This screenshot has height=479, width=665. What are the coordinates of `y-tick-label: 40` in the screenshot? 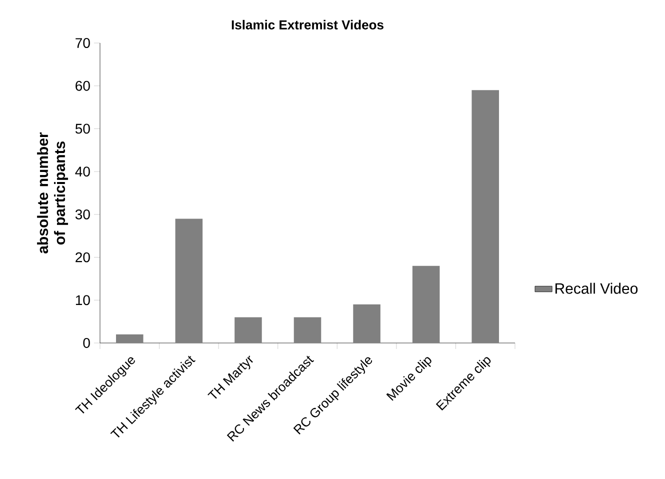 It's located at (82, 171).